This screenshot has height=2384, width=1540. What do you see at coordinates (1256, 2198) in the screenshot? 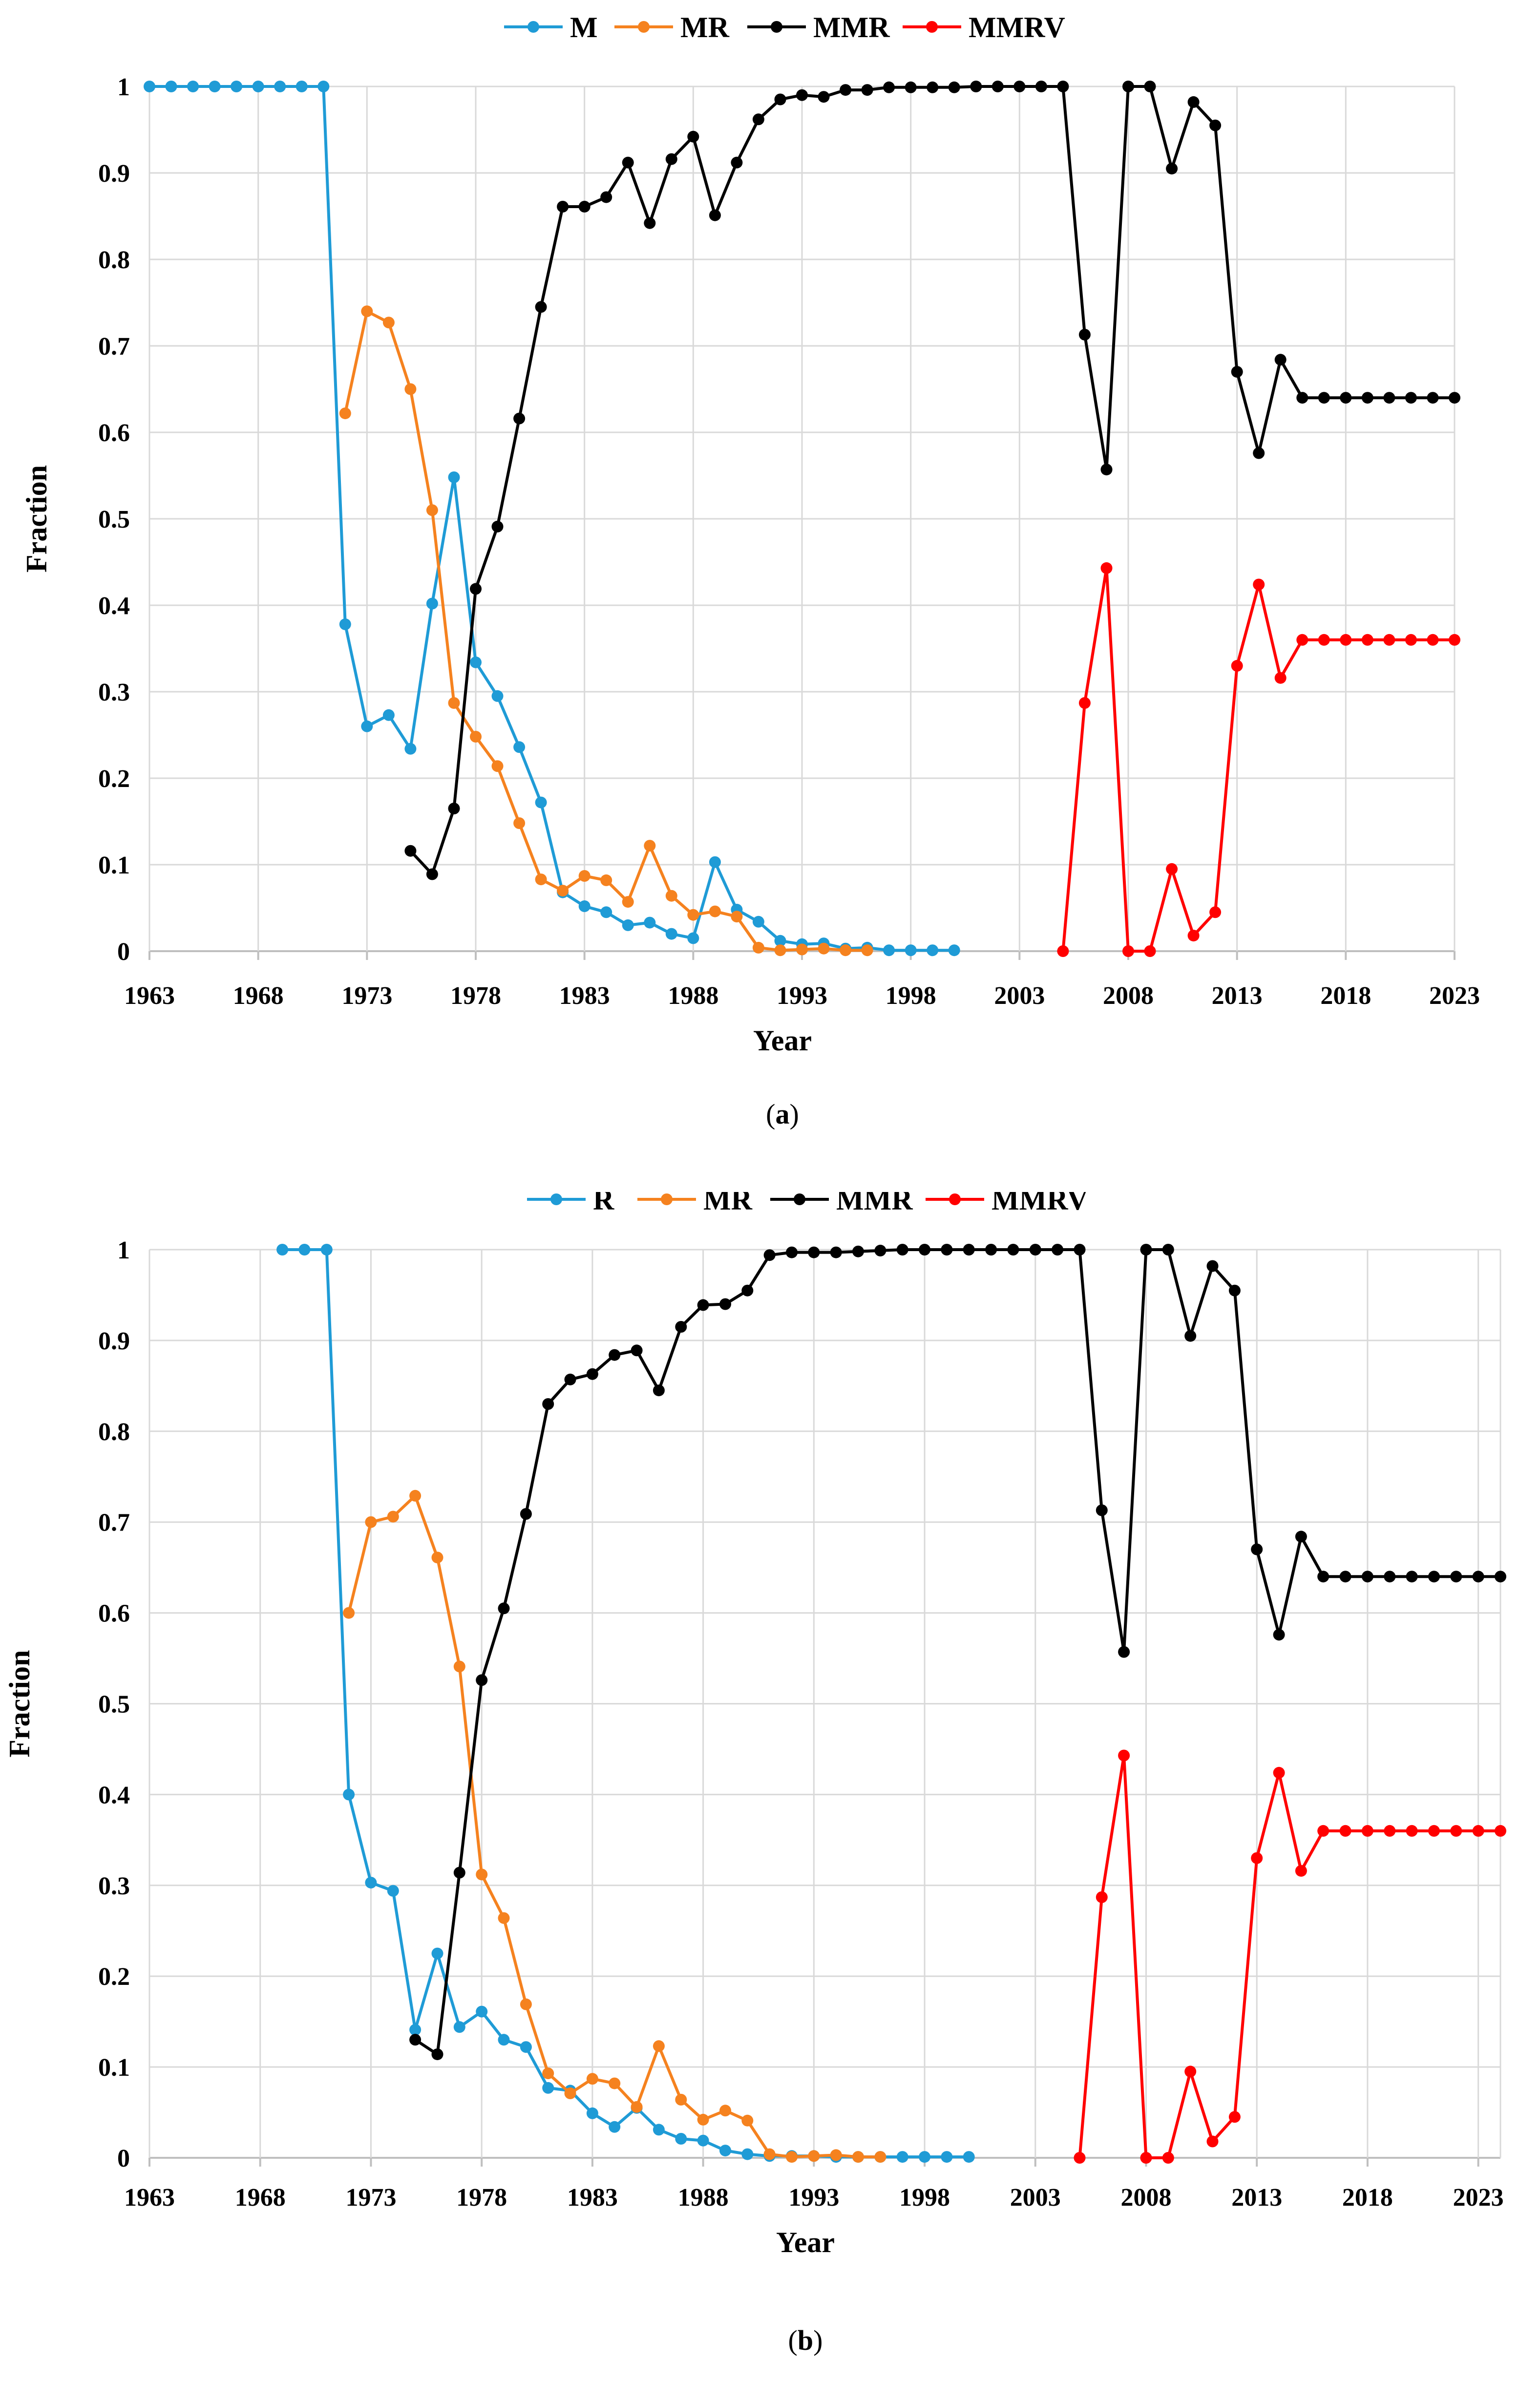
I see `x-tick-label: 2013` at bounding box center [1256, 2198].